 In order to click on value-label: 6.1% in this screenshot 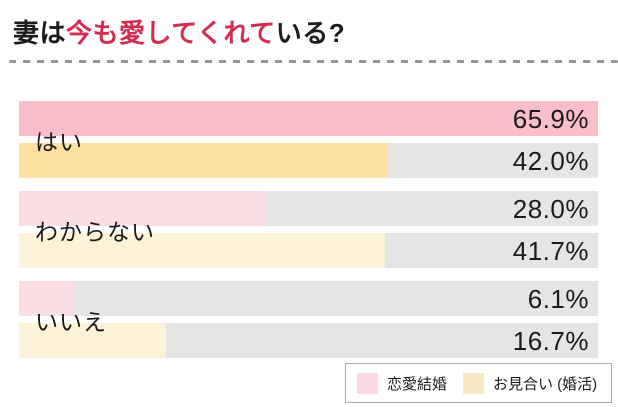, I will do `click(558, 298)`.